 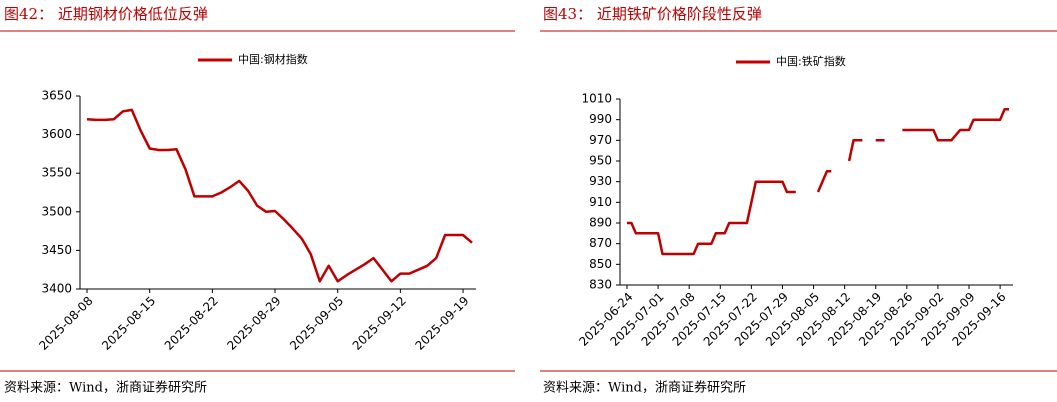 I want to click on y-tick-label: 3650, so click(x=56, y=96).